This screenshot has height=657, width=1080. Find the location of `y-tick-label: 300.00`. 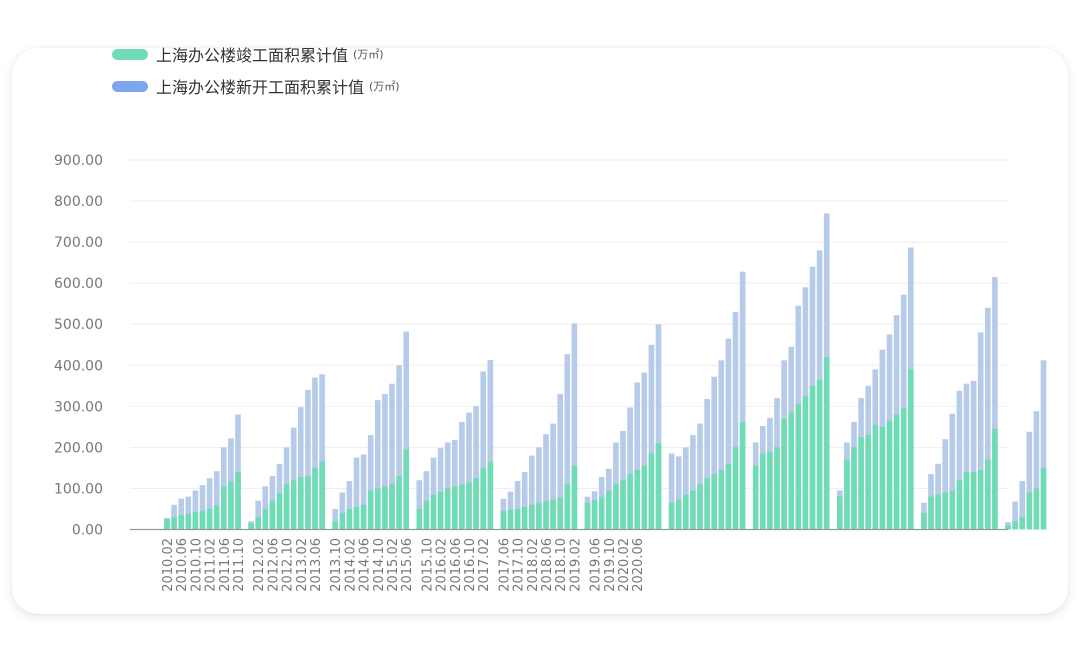

y-tick-label: 300.00 is located at coordinates (78, 407).